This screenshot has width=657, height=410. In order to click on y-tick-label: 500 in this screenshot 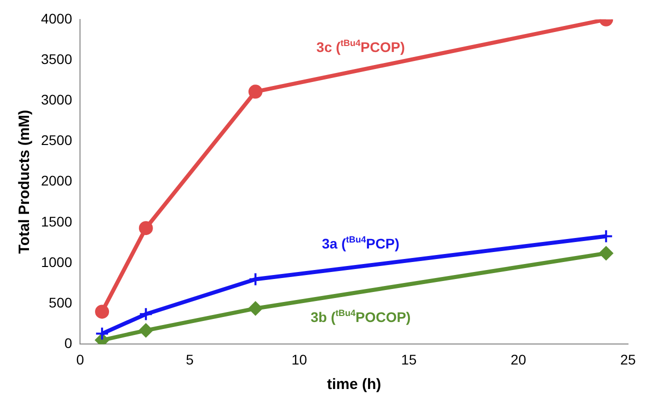, I will do `click(60, 302)`.